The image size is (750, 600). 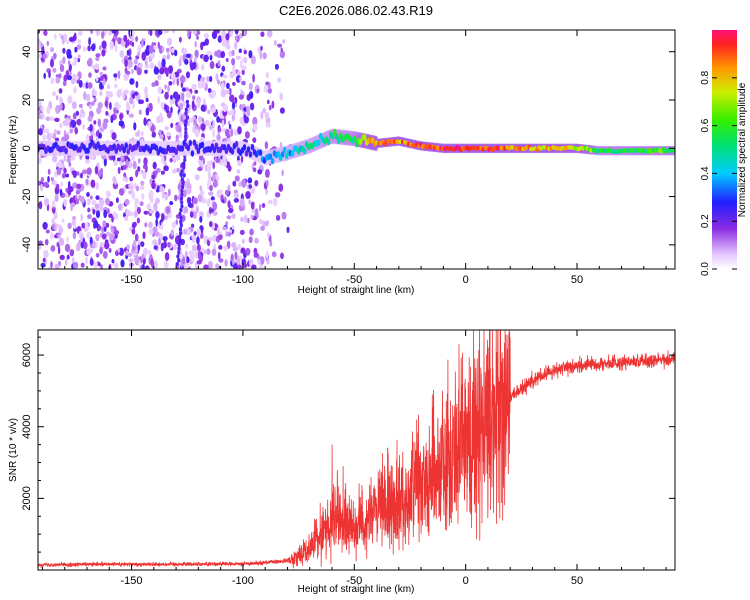 What do you see at coordinates (705, 125) in the screenshot?
I see `colorbar-tick-label: 0.6` at bounding box center [705, 125].